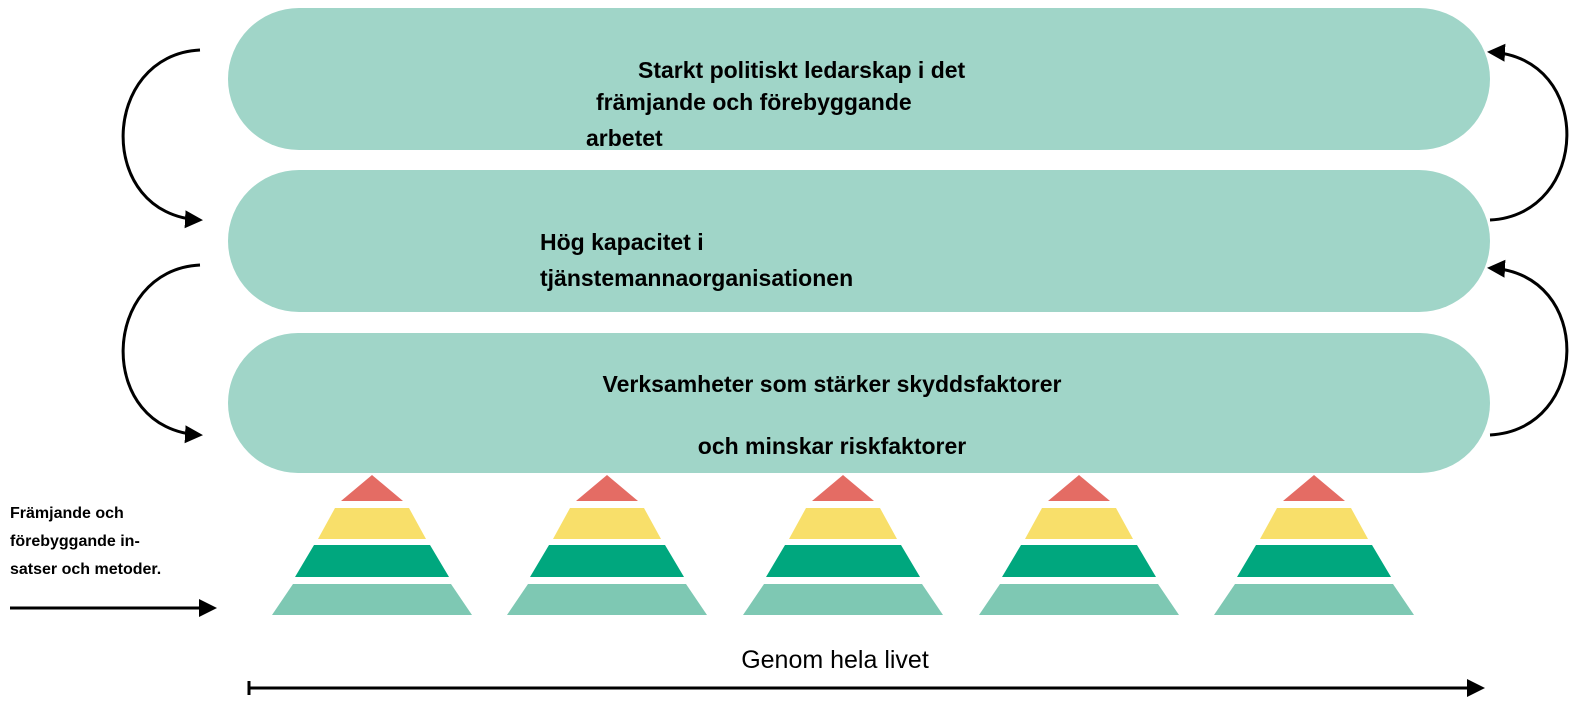 The image size is (1590, 710). What do you see at coordinates (622, 242) in the screenshot?
I see `layer-text: Hög kapacitet i` at bounding box center [622, 242].